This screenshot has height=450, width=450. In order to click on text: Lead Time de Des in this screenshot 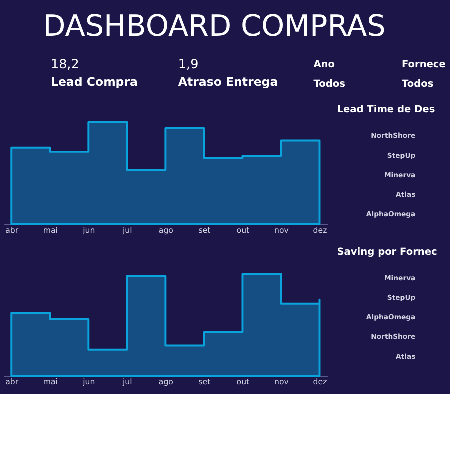, I will do `click(386, 110)`.